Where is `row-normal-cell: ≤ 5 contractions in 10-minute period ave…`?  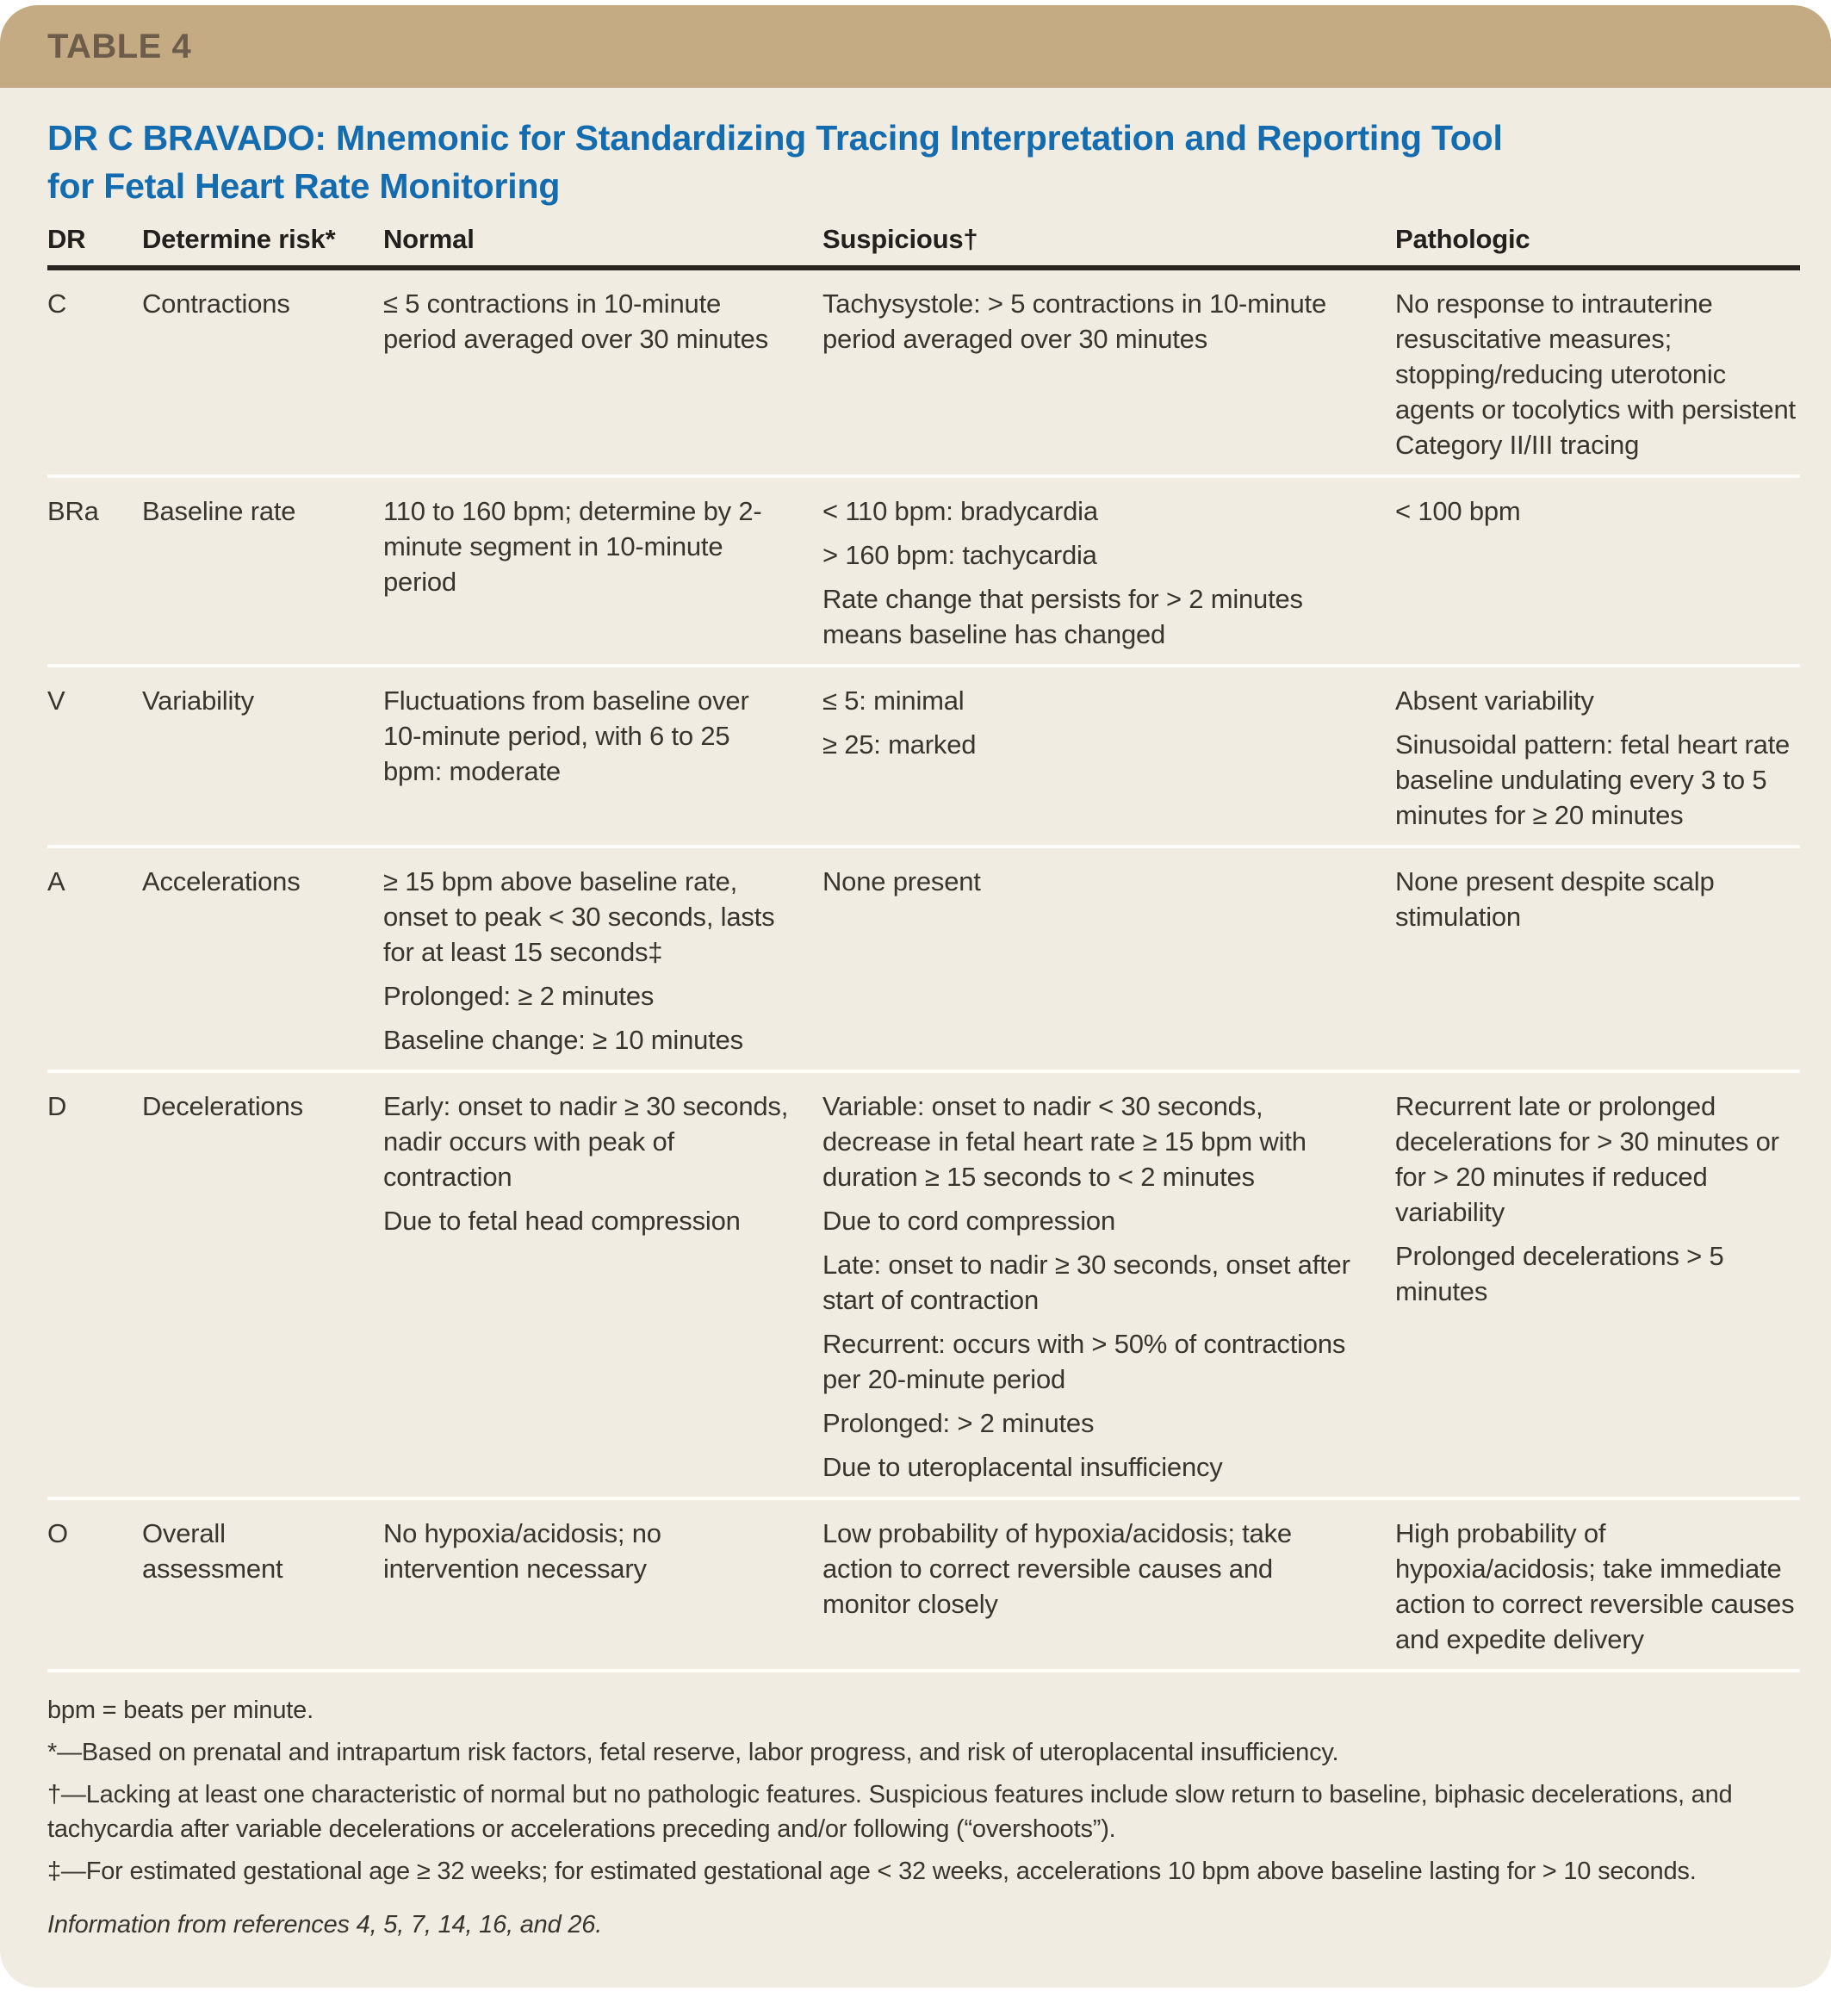
row-normal-cell: ≤ 5 contractions in 10-minute period ave… is located at coordinates (602, 374).